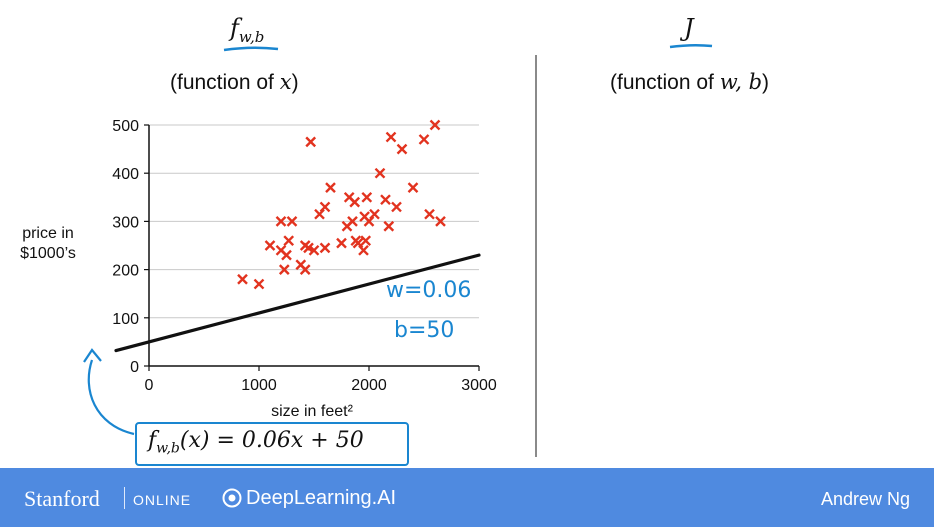 This screenshot has width=934, height=527. Describe the element at coordinates (232, 498) in the screenshot. I see `deeplearning-logo-icon` at that location.